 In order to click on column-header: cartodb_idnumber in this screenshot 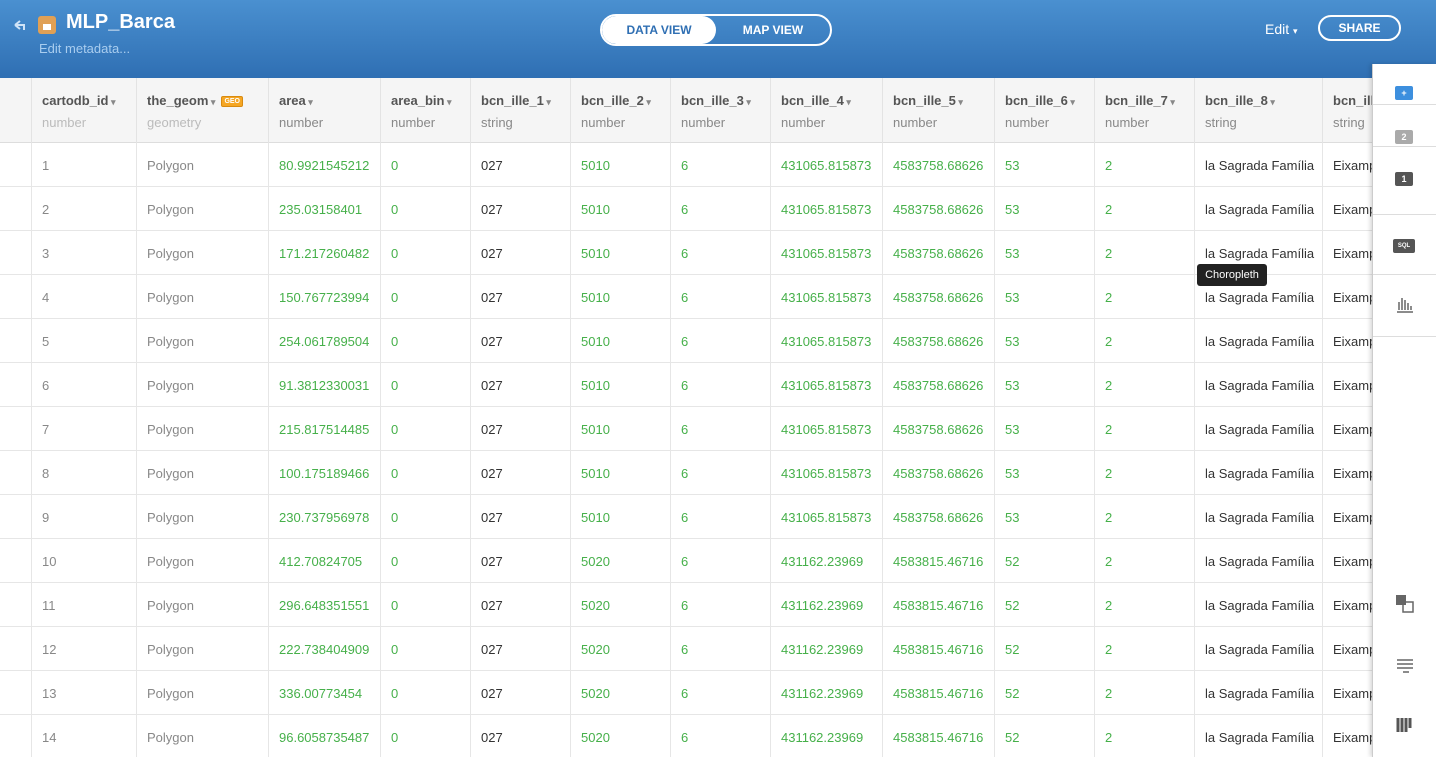, I will do `click(83, 110)`.